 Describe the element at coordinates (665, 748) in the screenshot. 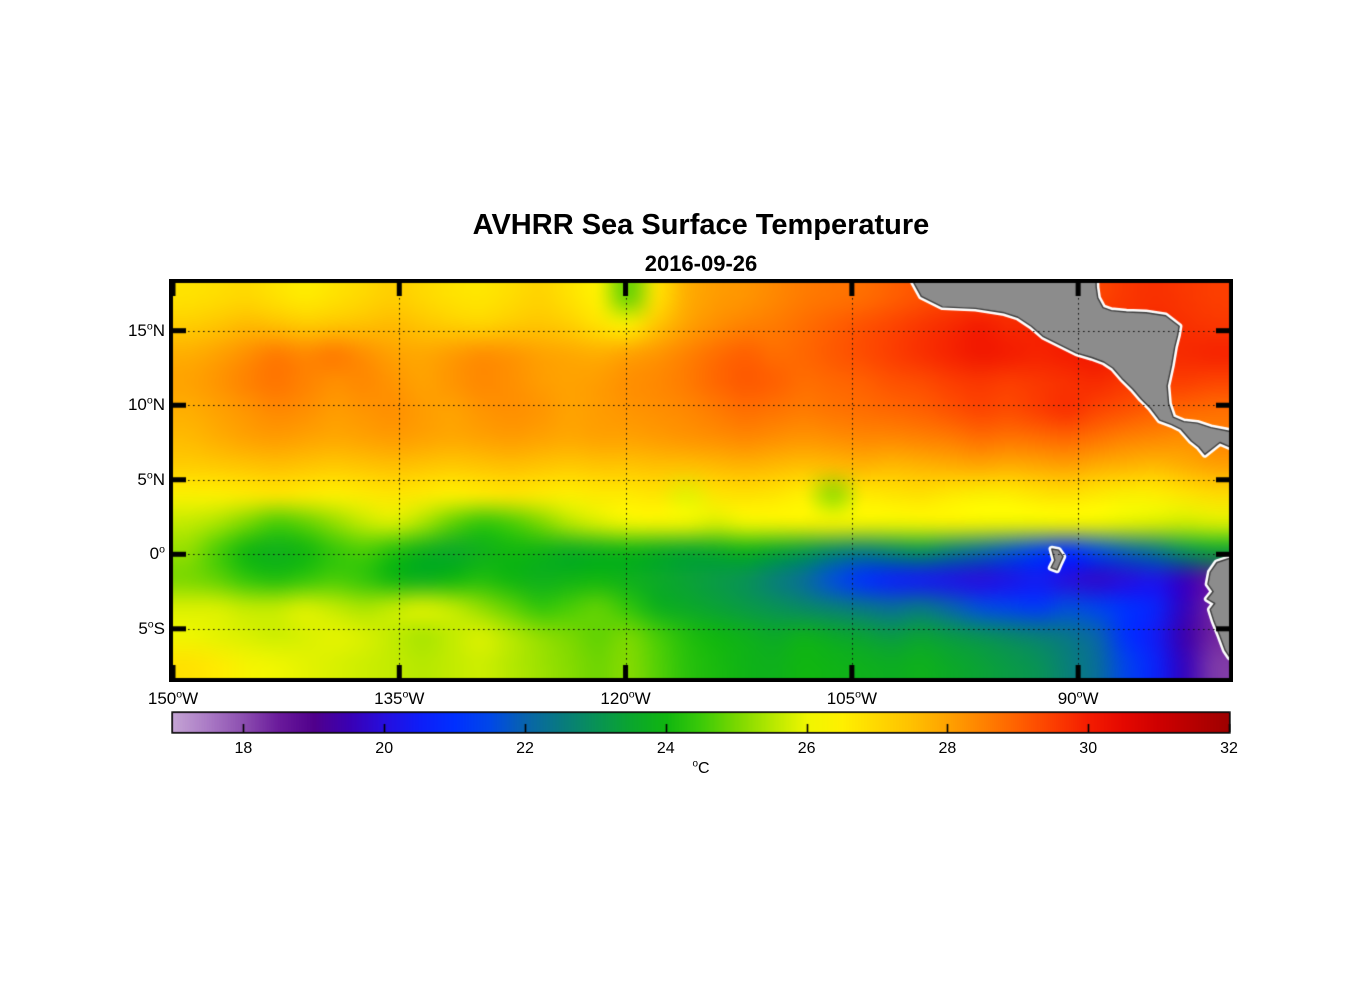

I see `colorbar-tick-label: 24` at that location.